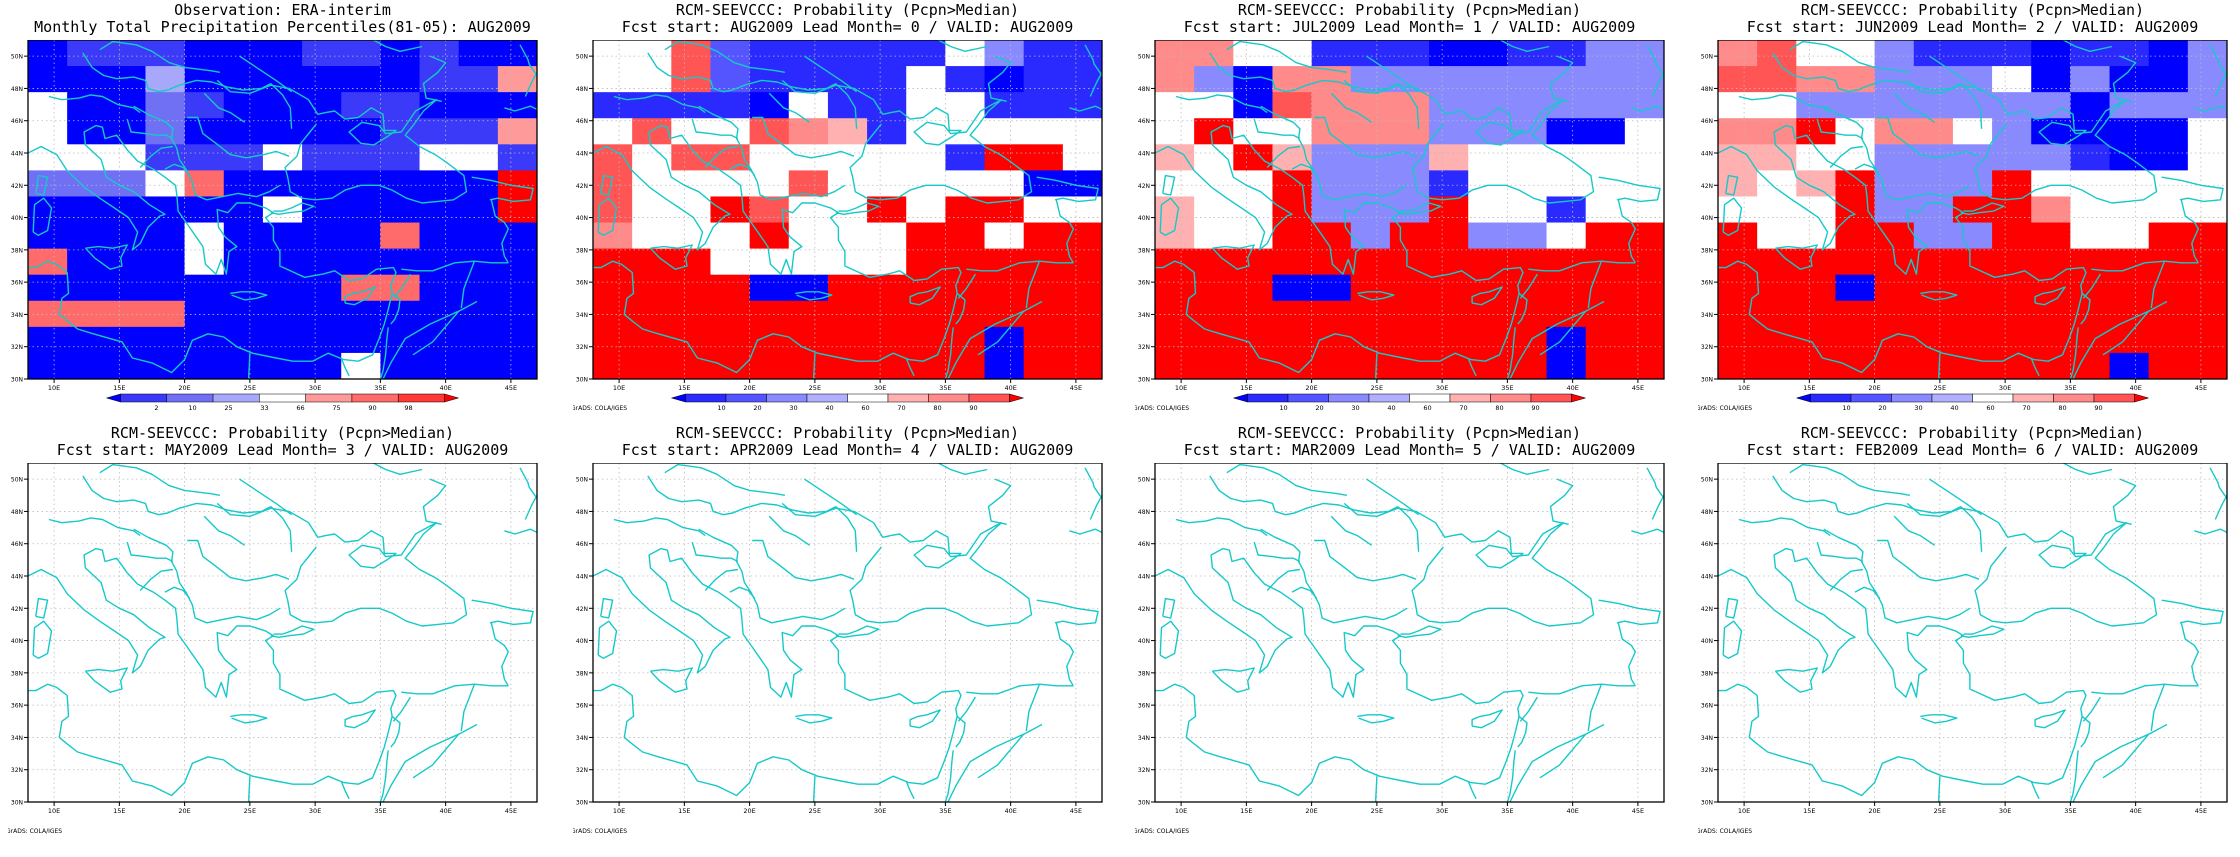 This screenshot has height=857, width=2240. What do you see at coordinates (684, 811) in the screenshot?
I see `lon-tick-label: 15E` at bounding box center [684, 811].